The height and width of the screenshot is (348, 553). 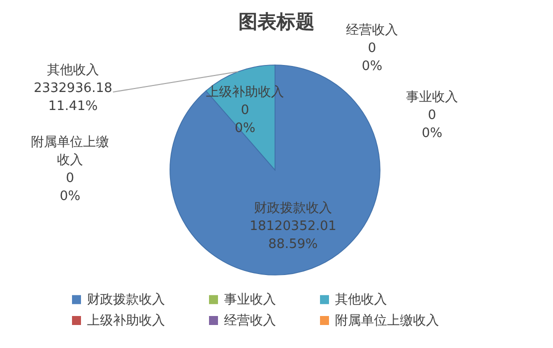 I want to click on category-label: 上级补助收入, so click(x=245, y=92).